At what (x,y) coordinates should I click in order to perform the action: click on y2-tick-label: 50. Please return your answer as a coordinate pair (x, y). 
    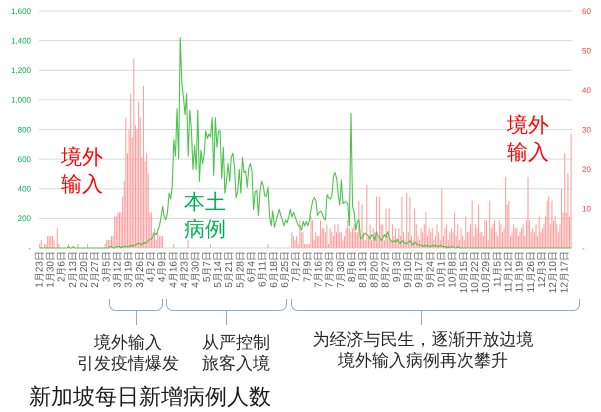
    Looking at the image, I should click on (587, 51).